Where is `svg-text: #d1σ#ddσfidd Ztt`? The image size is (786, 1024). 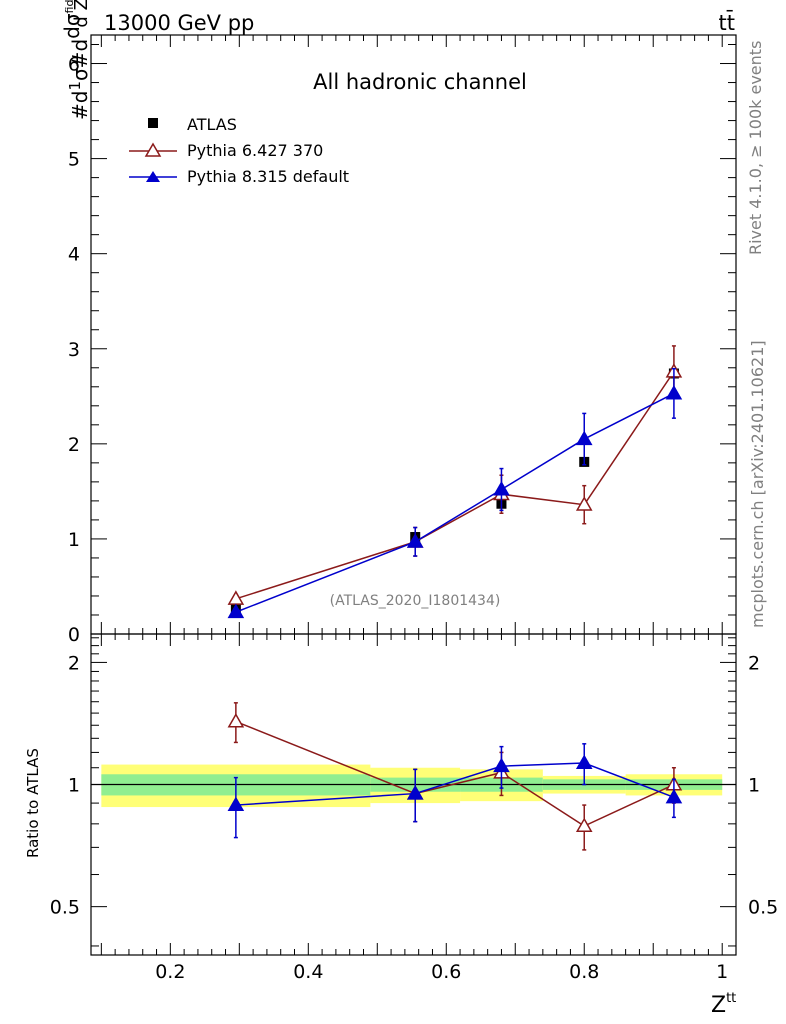
svg-text: #d1σ#ddσfidd Ztt is located at coordinates (76, 60).